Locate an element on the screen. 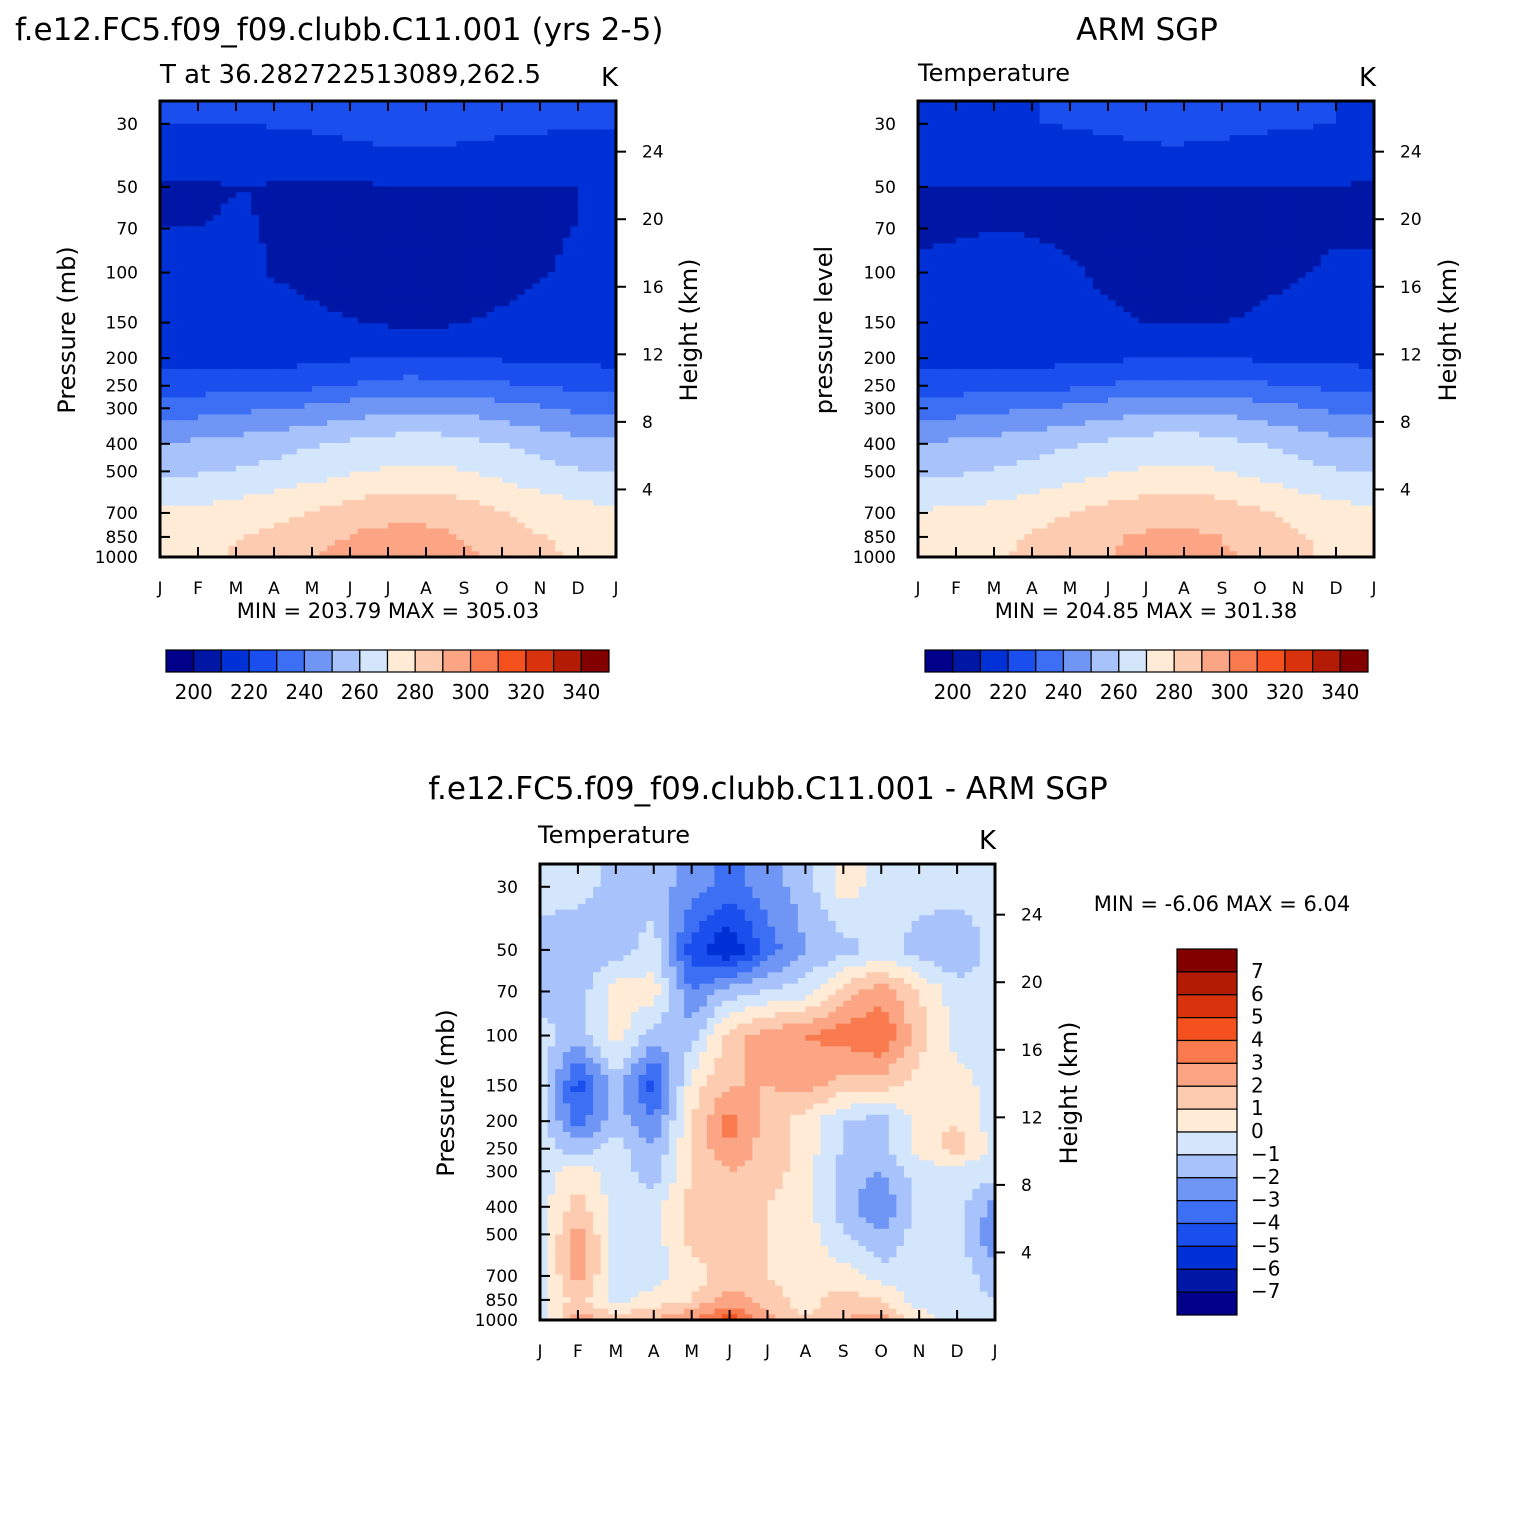 The width and height of the screenshot is (1535, 1535). colorbar-label: 280 is located at coordinates (415, 692).